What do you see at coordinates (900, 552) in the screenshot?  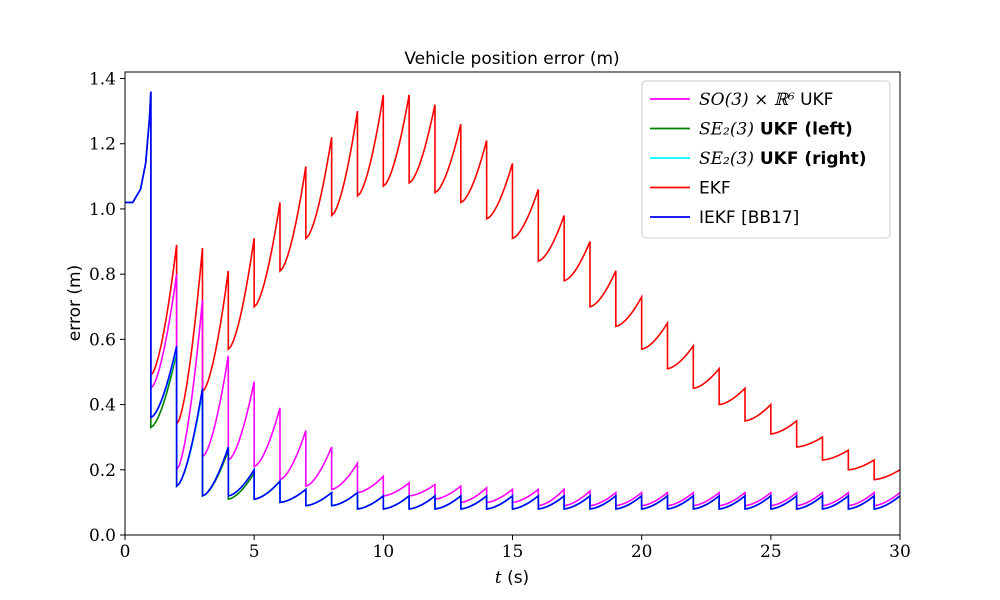 I see `x-tick-label: 30` at bounding box center [900, 552].